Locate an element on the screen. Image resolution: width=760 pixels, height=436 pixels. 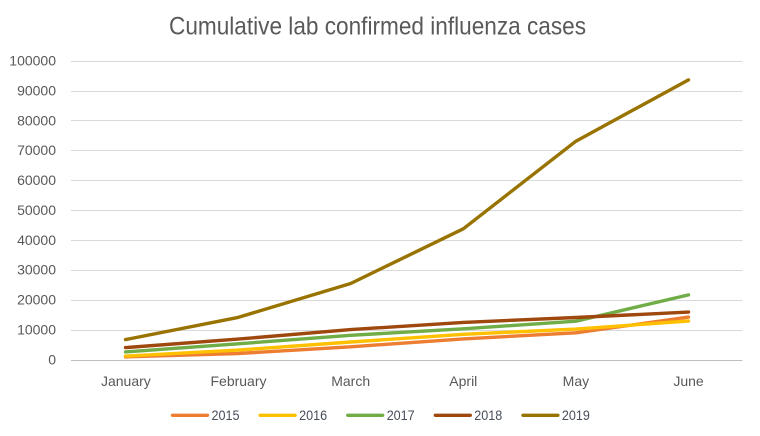
svg-text: 2015 is located at coordinates (226, 415).